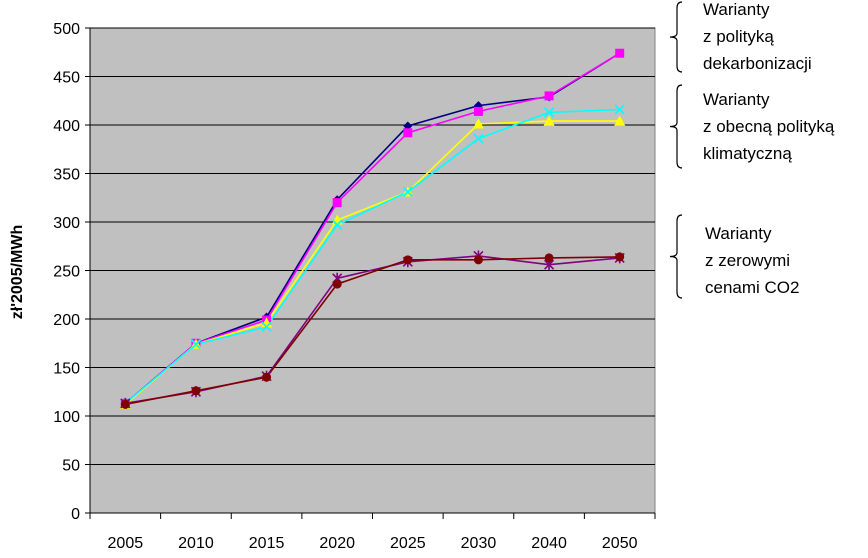 This screenshot has width=868, height=558. What do you see at coordinates (196, 543) in the screenshot?
I see `x-tick-label: 2010` at bounding box center [196, 543].